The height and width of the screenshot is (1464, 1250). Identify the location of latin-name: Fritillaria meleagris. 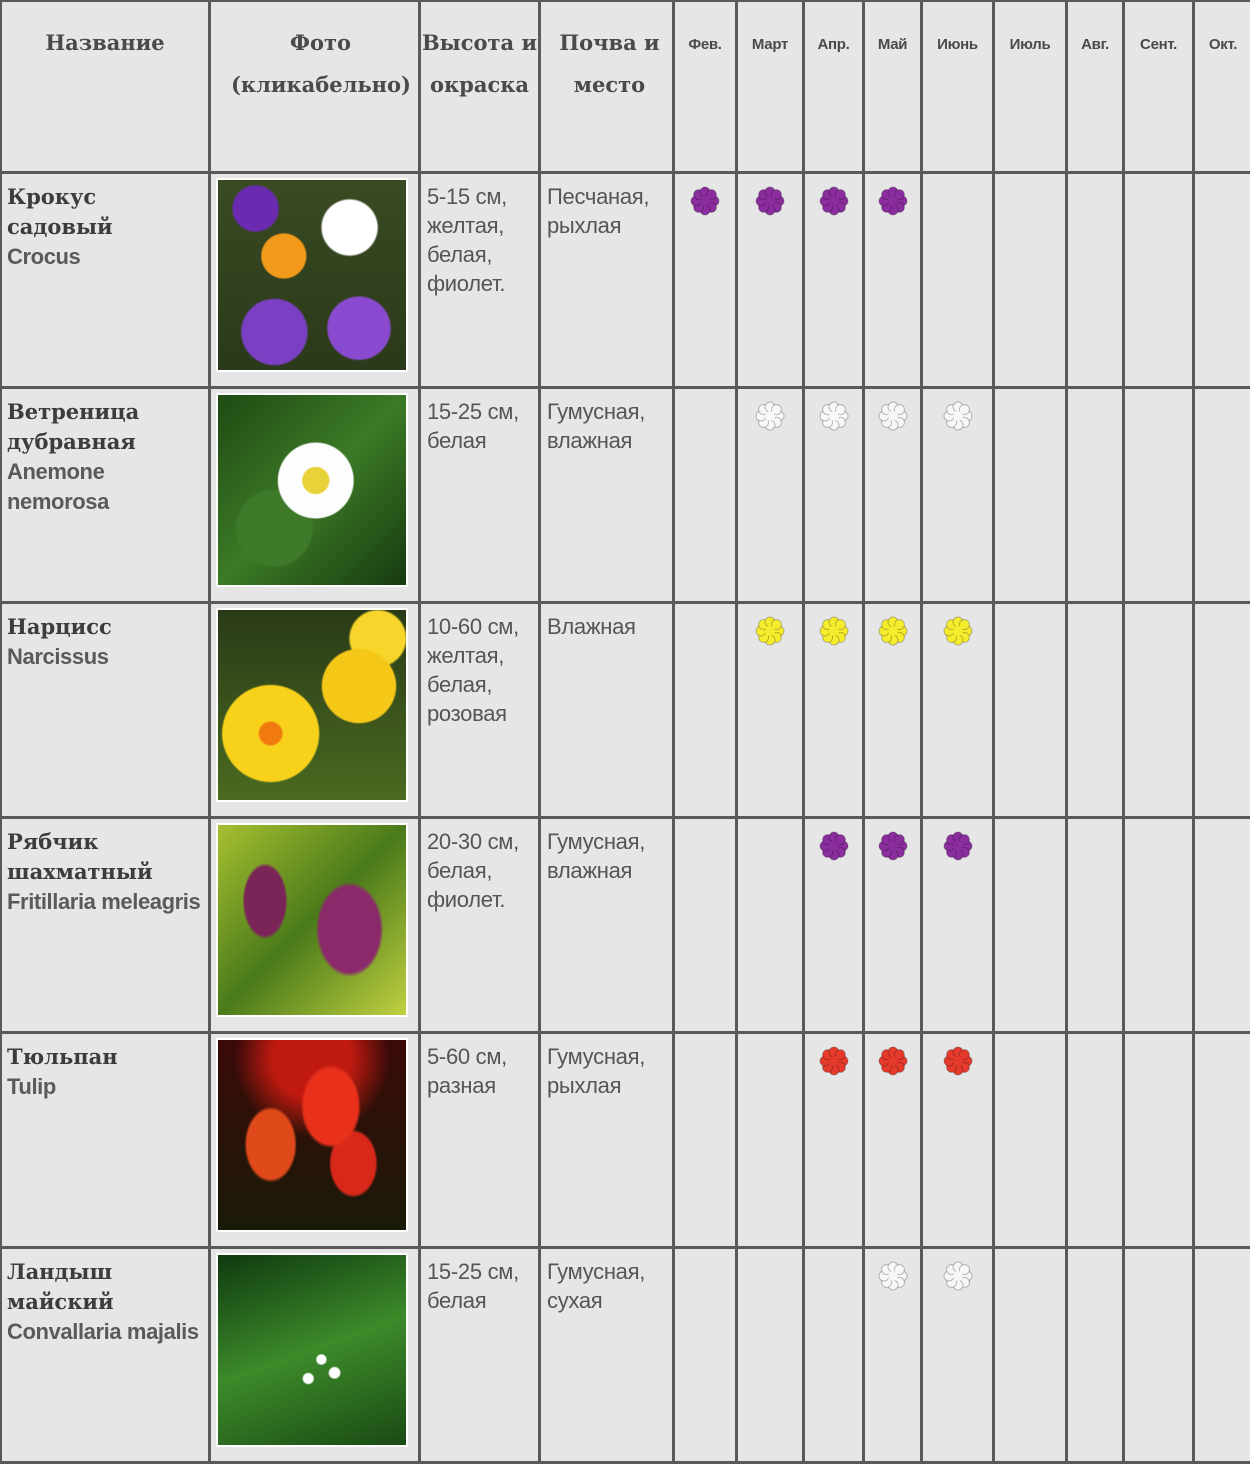
(107, 902).